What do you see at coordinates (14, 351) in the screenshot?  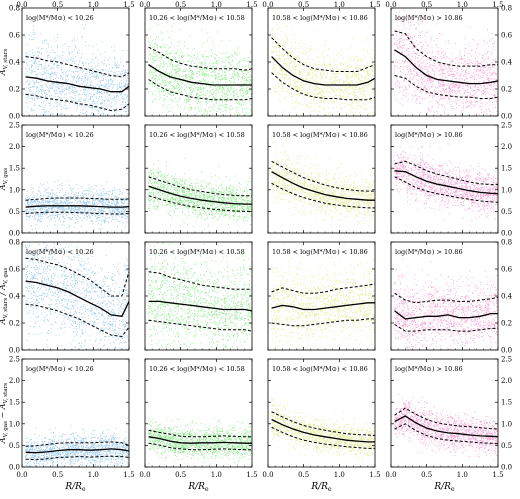 I see `y-tick-label: 0.0` at bounding box center [14, 351].